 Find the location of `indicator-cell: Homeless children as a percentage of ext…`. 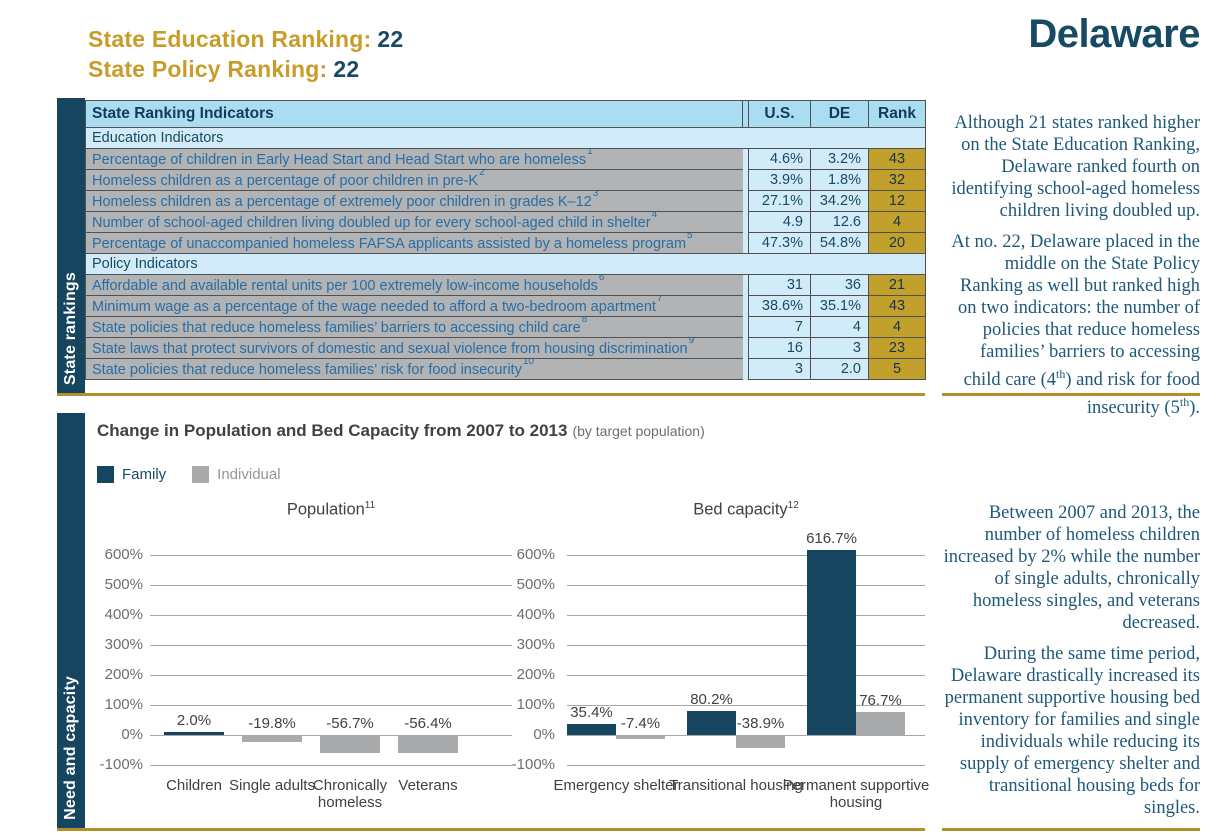

indicator-cell: Homeless children as a percentage of ext… is located at coordinates (414, 201).